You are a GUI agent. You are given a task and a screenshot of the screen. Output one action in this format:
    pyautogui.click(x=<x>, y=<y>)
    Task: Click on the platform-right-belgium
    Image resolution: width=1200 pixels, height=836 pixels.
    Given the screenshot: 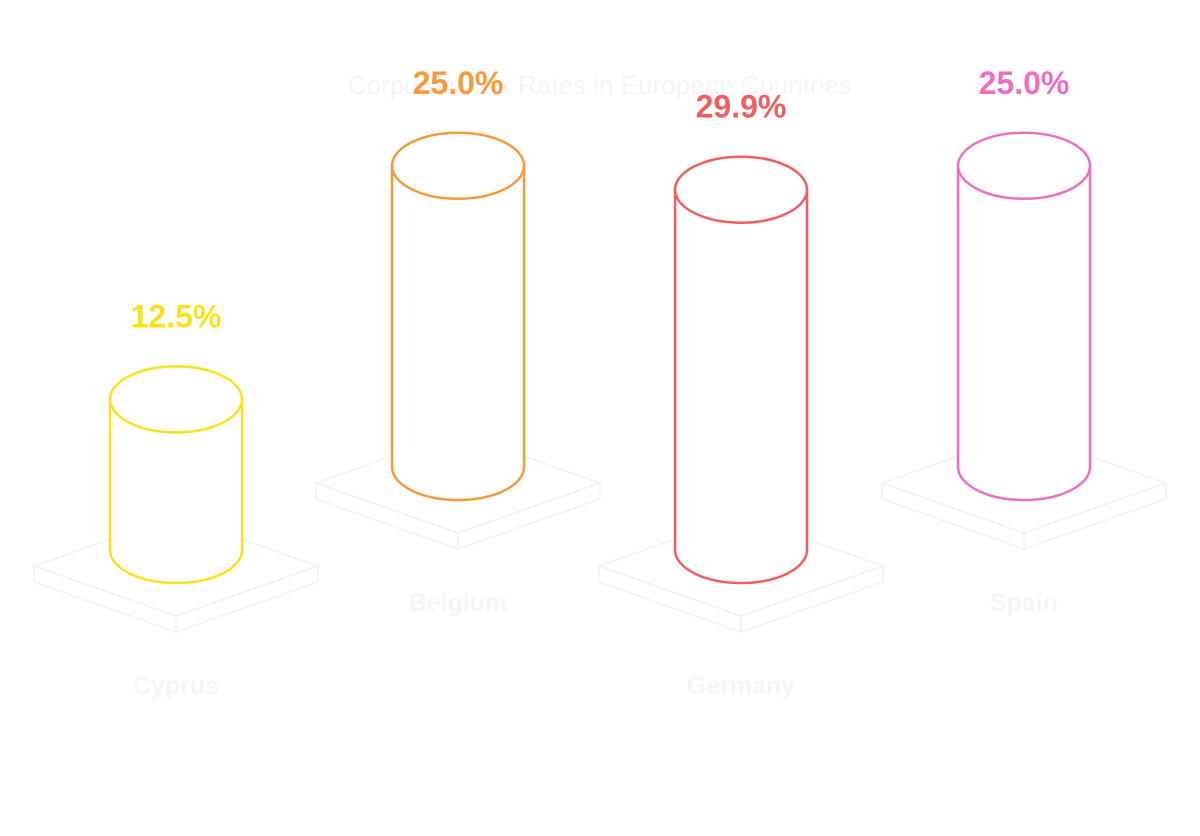 What is the action you would take?
    pyautogui.click(x=529, y=516)
    